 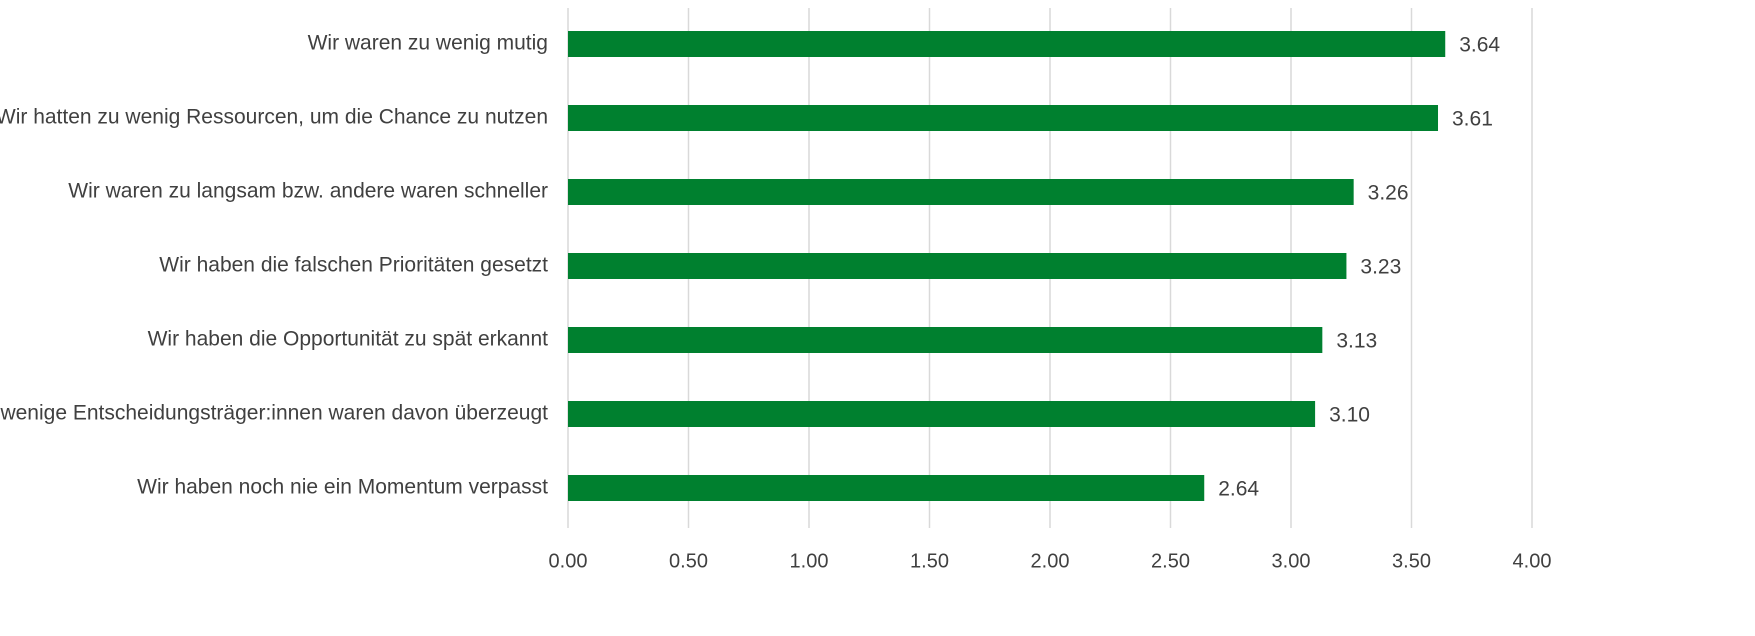 I want to click on data-label: 3.13, so click(x=1356, y=341).